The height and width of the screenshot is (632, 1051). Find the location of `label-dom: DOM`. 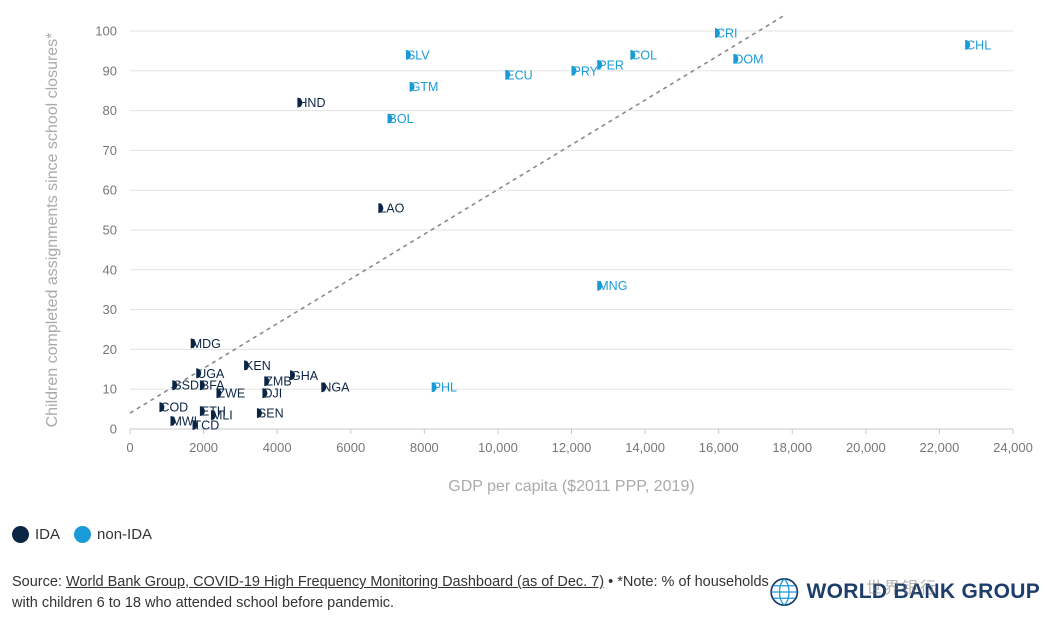

label-dom: DOM is located at coordinates (748, 59).